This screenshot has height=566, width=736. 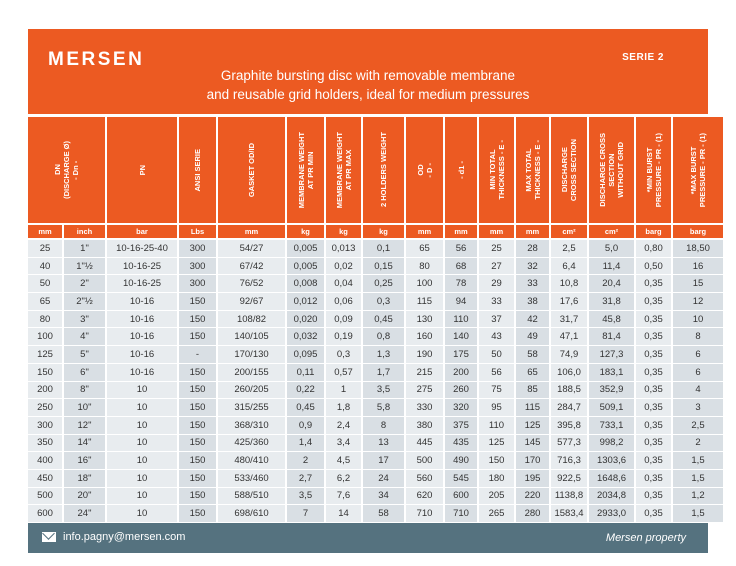 I want to click on table-cell: 1,2, so click(x=698, y=496).